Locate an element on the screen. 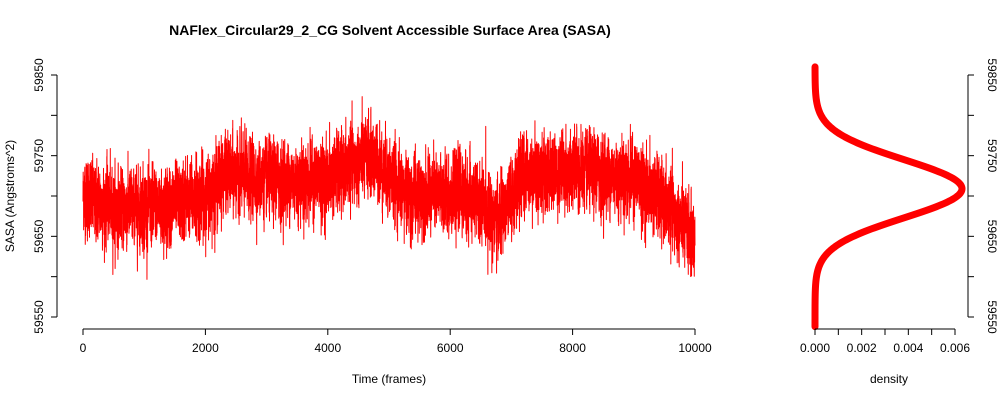 The image size is (1000, 400). x-axis: 0 2000 4000 6000 8000 10000 is located at coordinates (396, 341).